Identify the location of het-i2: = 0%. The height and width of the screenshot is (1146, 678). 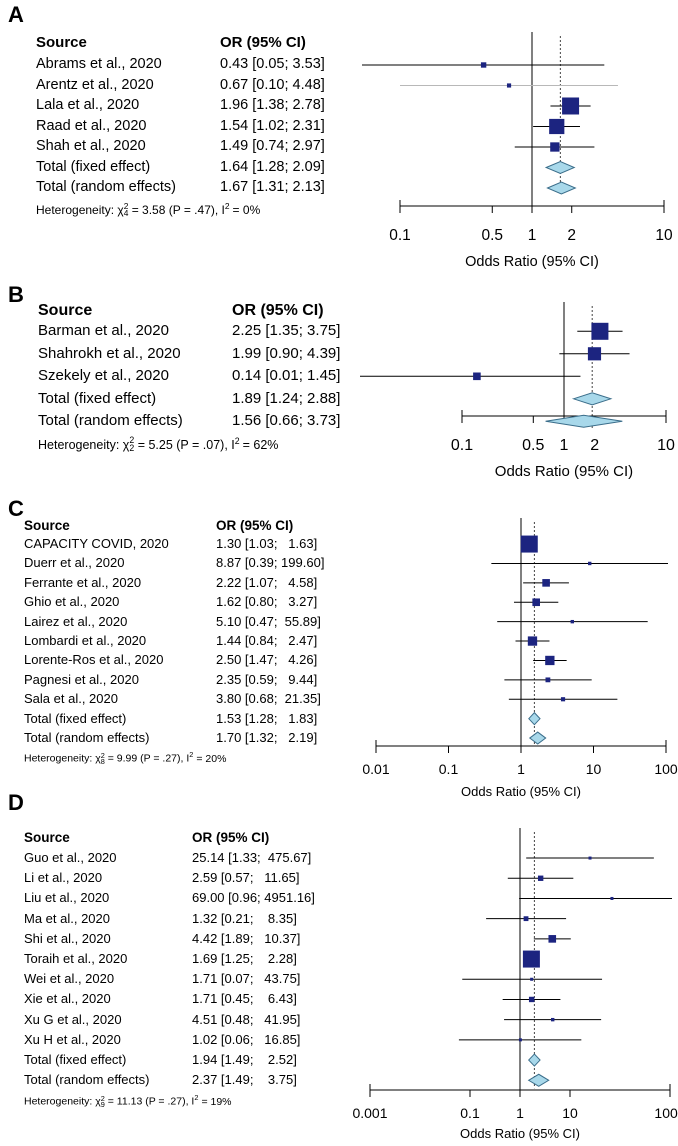
(246, 209).